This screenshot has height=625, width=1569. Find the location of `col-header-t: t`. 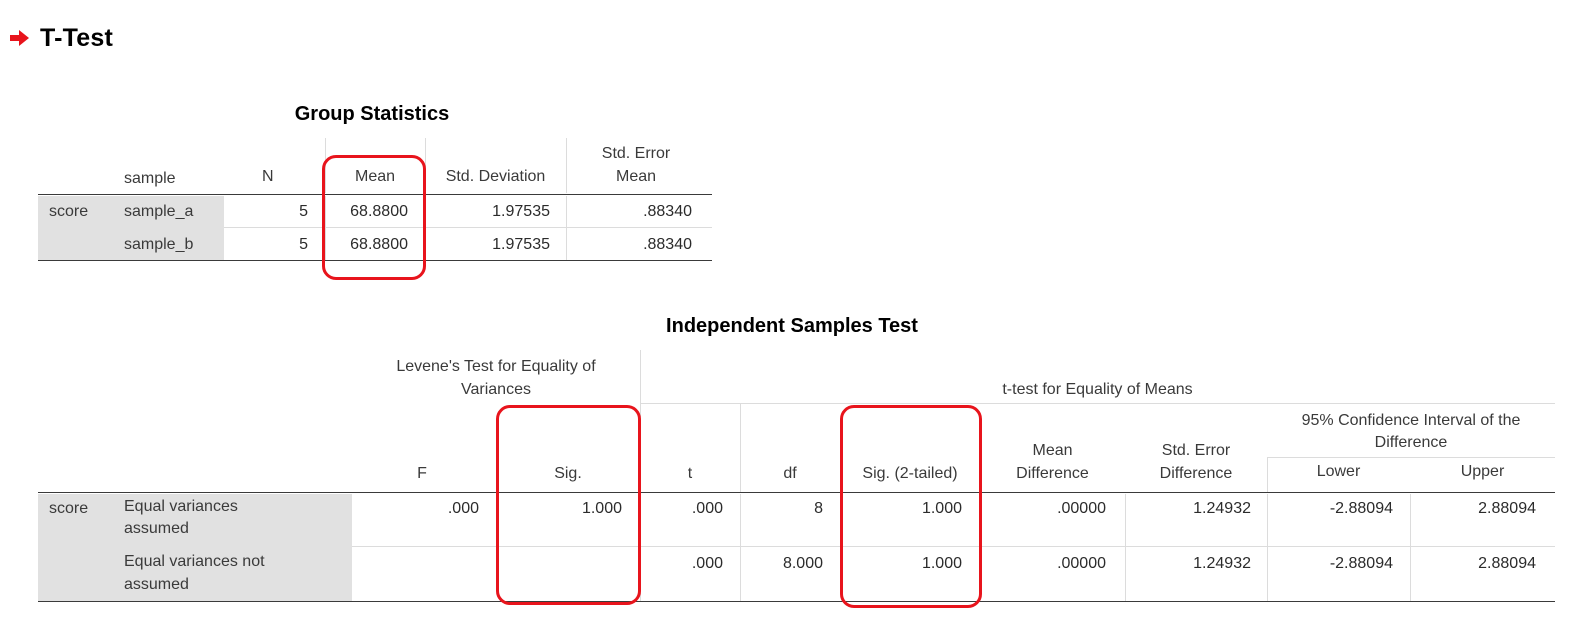

col-header-t: t is located at coordinates (690, 473).